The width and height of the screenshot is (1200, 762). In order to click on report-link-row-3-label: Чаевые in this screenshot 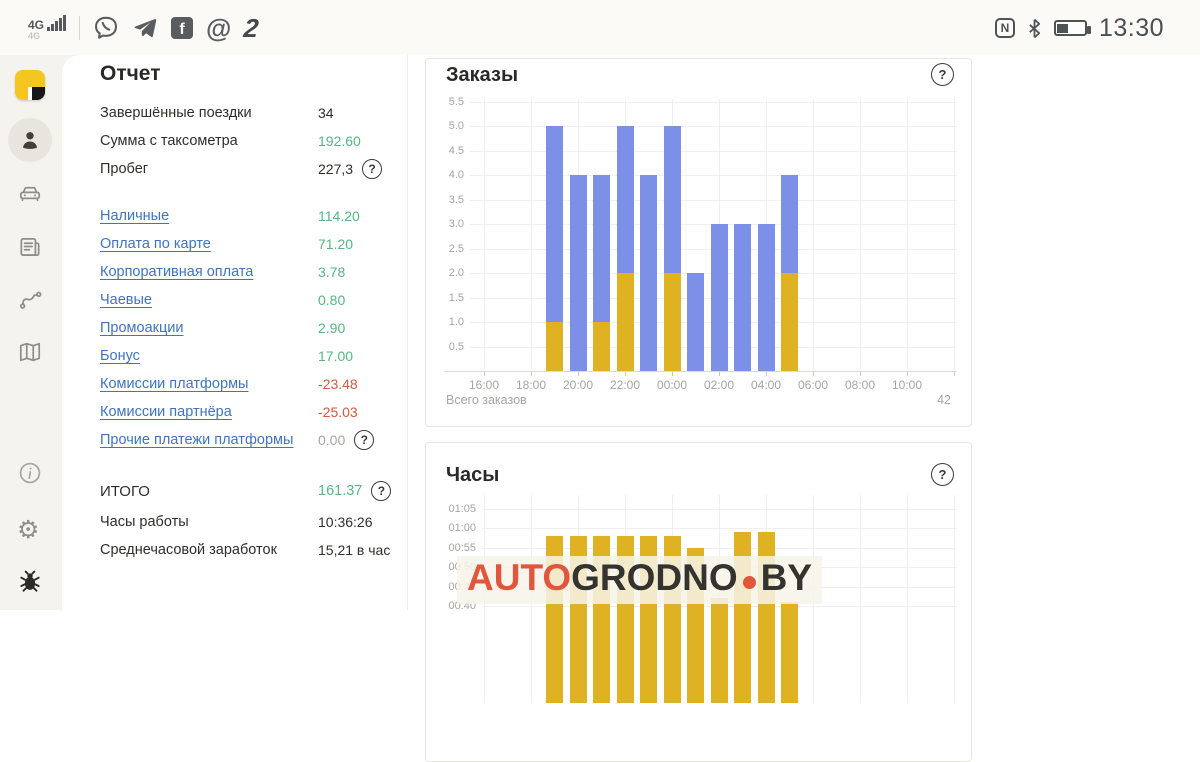, I will do `click(126, 300)`.